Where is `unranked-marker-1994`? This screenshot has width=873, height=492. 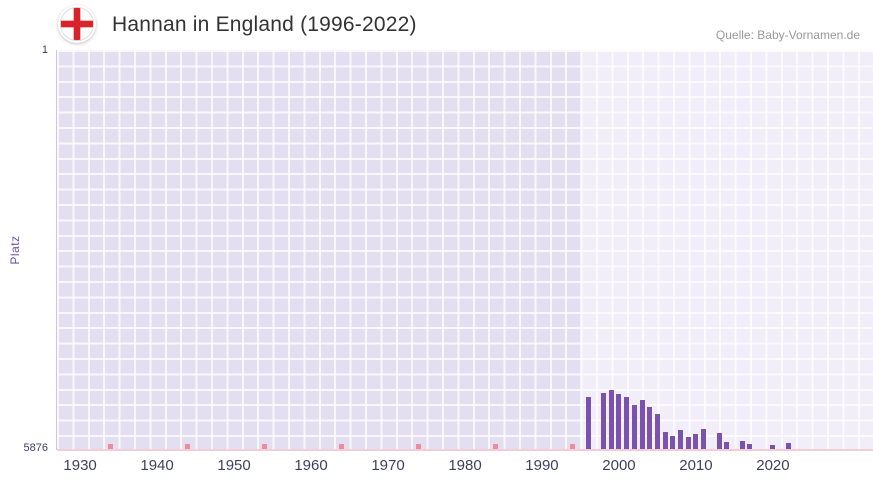 unranked-marker-1994 is located at coordinates (573, 447).